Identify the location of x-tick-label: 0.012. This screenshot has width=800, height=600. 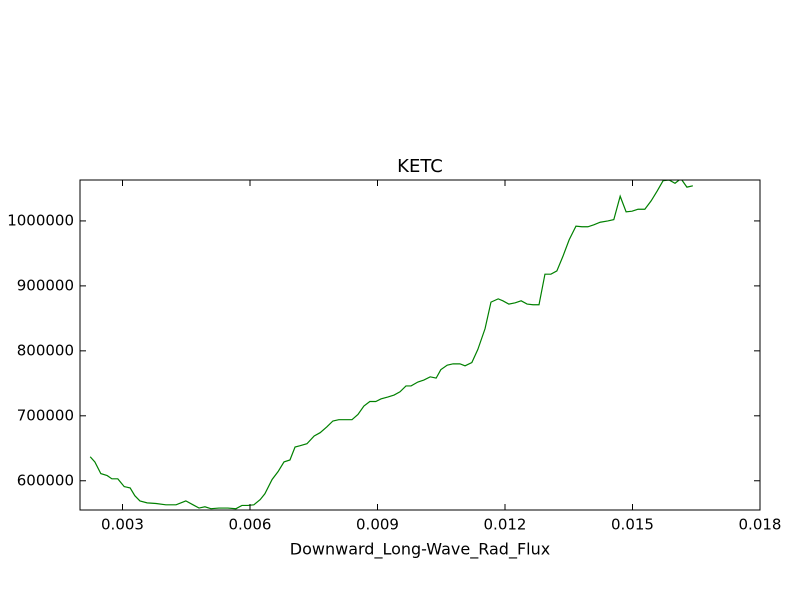
(505, 525).